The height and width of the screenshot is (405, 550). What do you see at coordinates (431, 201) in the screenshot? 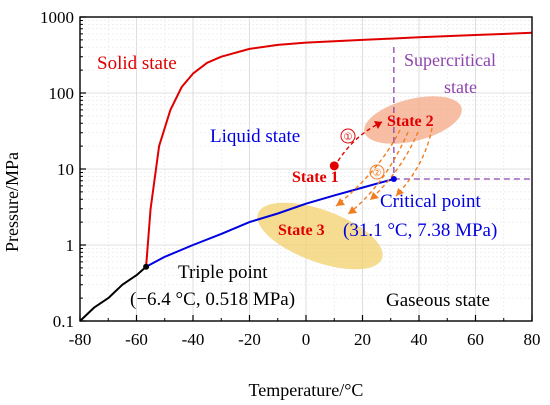
I see `label-critical-1: Critical point` at bounding box center [431, 201].